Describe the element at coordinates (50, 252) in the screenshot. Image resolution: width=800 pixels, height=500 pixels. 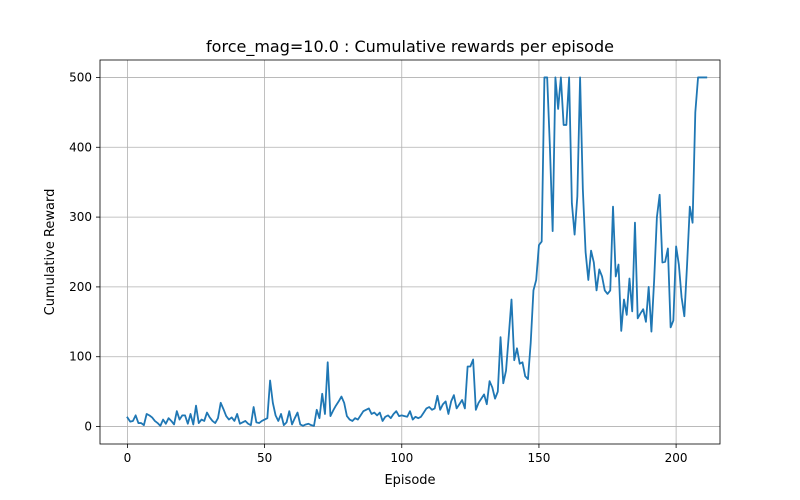
I see `y-axis-label: Cumulative Reward` at that location.